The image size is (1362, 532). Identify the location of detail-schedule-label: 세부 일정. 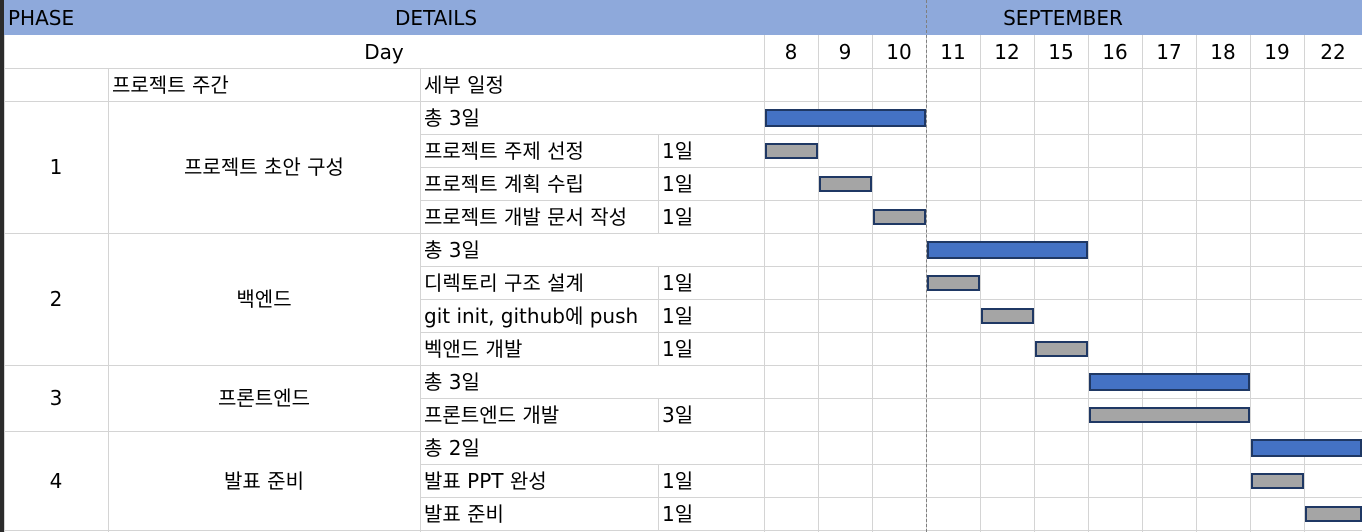
(464, 84).